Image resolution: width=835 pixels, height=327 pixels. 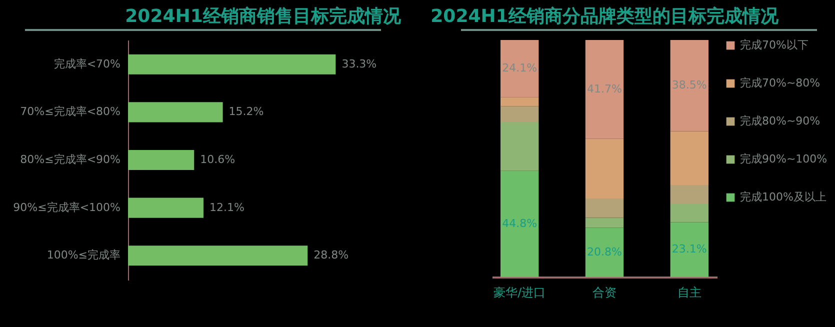 I want to click on legend-label: 完成90%~100%, so click(x=784, y=159).